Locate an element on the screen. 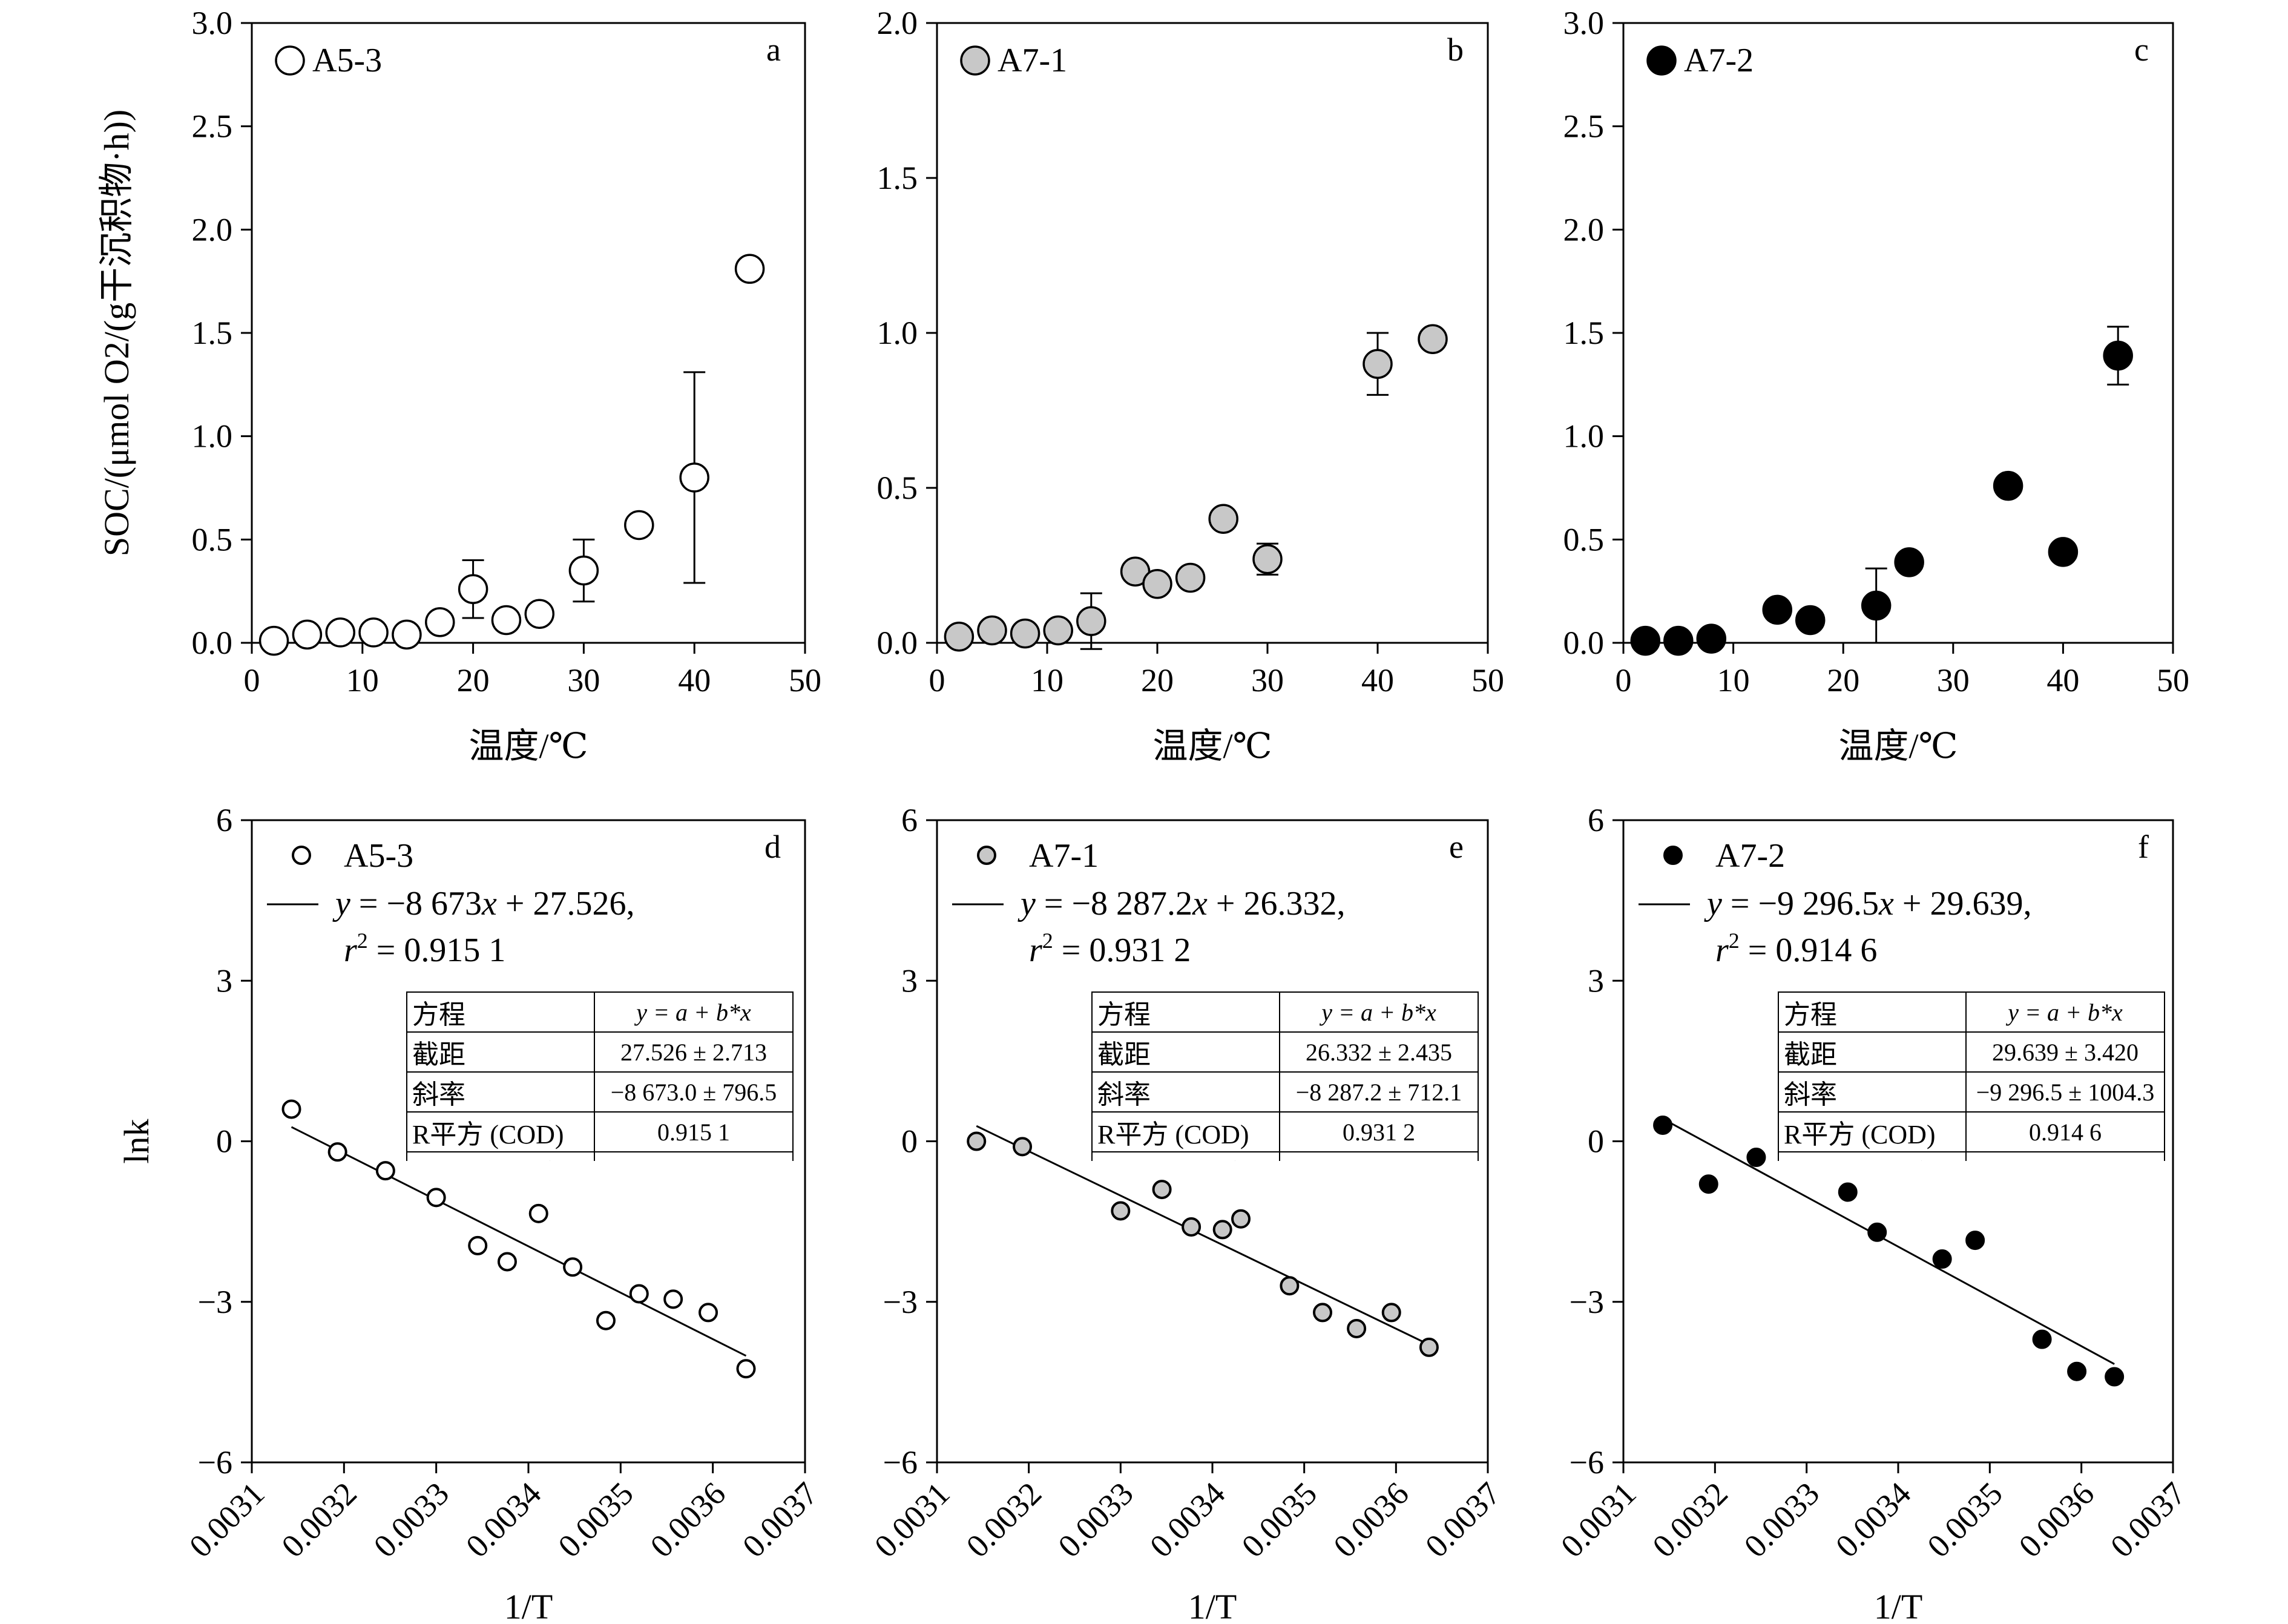  stats-value: 0.907 4 is located at coordinates (694, 1156).